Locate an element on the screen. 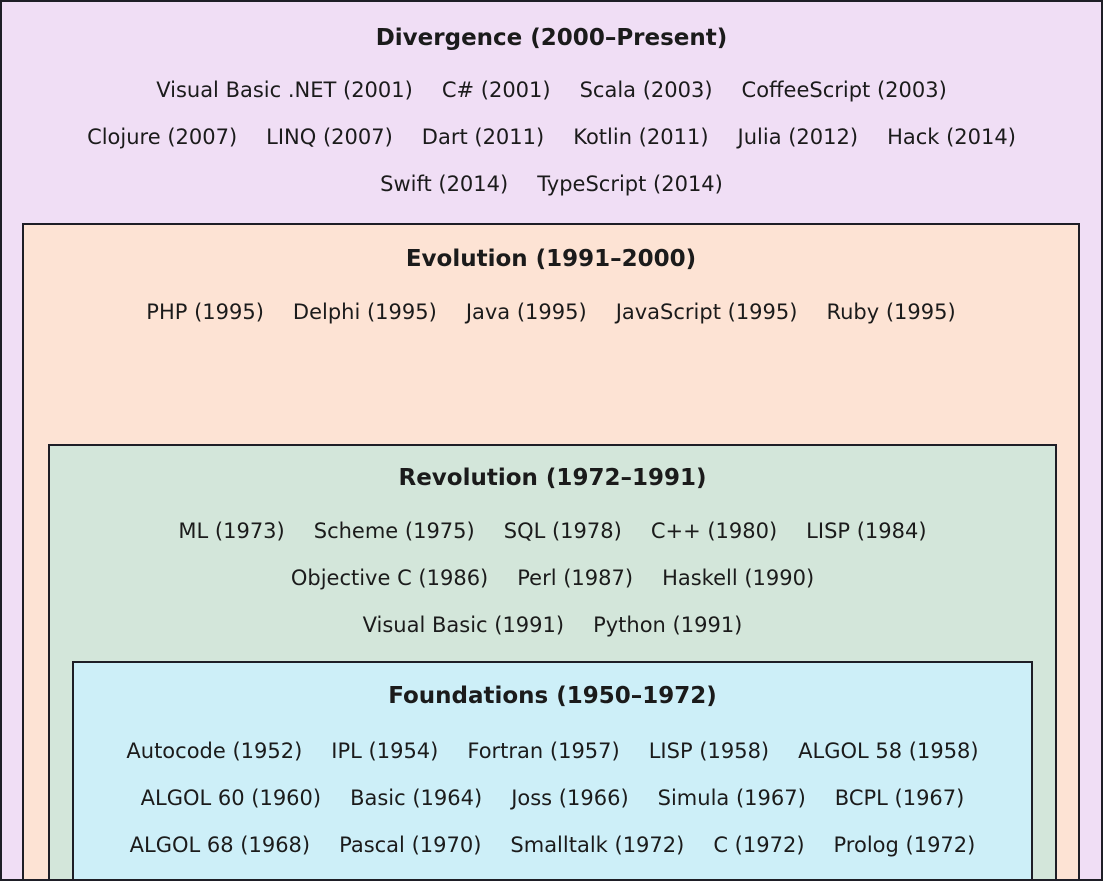 This screenshot has width=1103, height=881. language-item: Fortran (1957) is located at coordinates (543, 750).